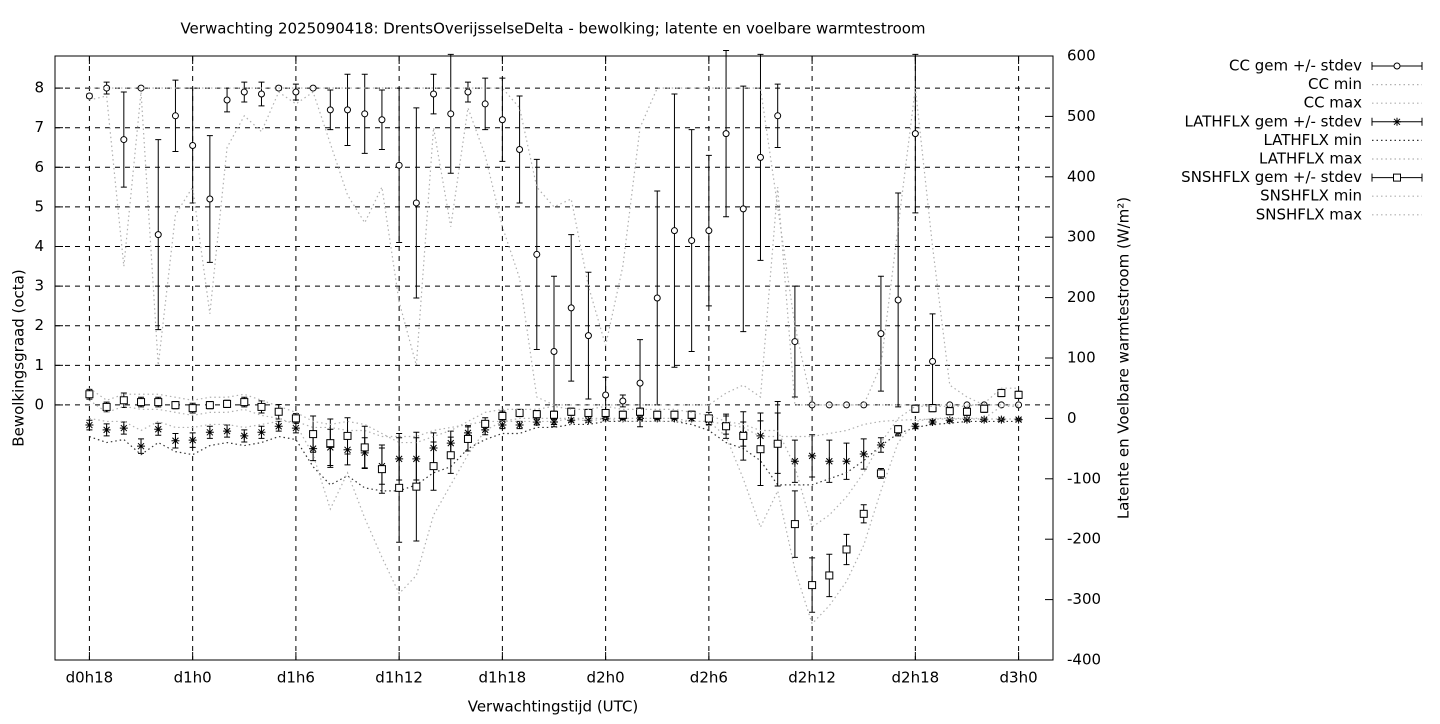 The height and width of the screenshot is (724, 1440). What do you see at coordinates (19, 357) in the screenshot?
I see `y-axis-label: Bewolkingsgraad (octa)` at bounding box center [19, 357].